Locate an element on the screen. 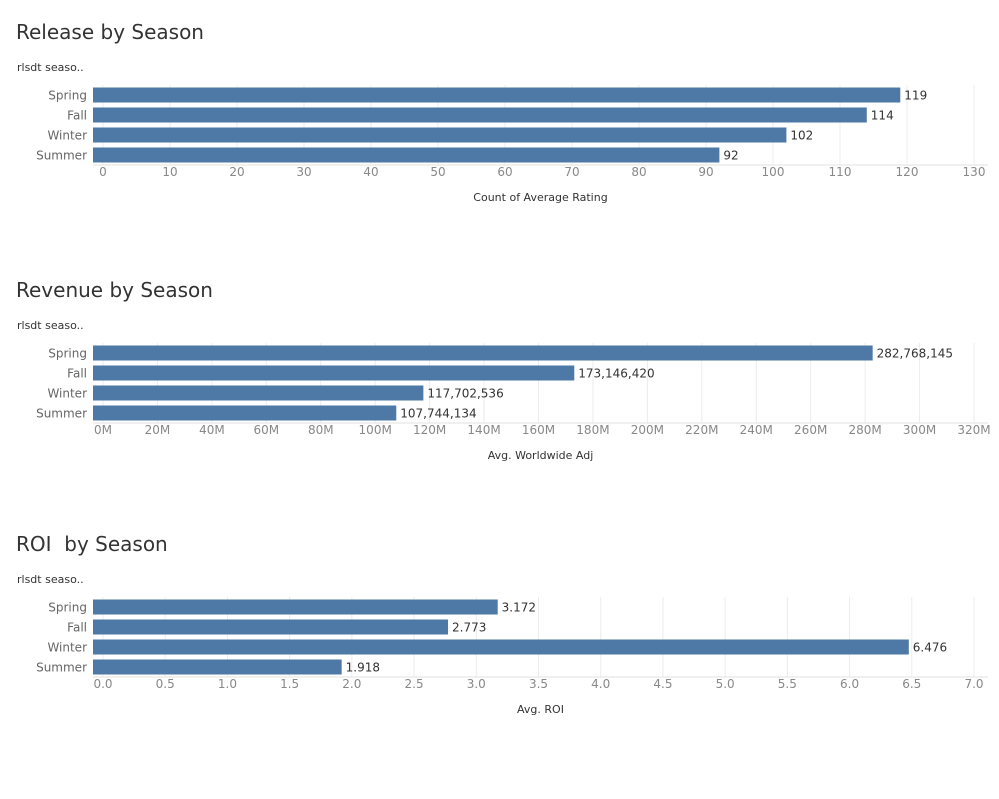 The width and height of the screenshot is (999, 799). tick-label: 80M is located at coordinates (321, 430).